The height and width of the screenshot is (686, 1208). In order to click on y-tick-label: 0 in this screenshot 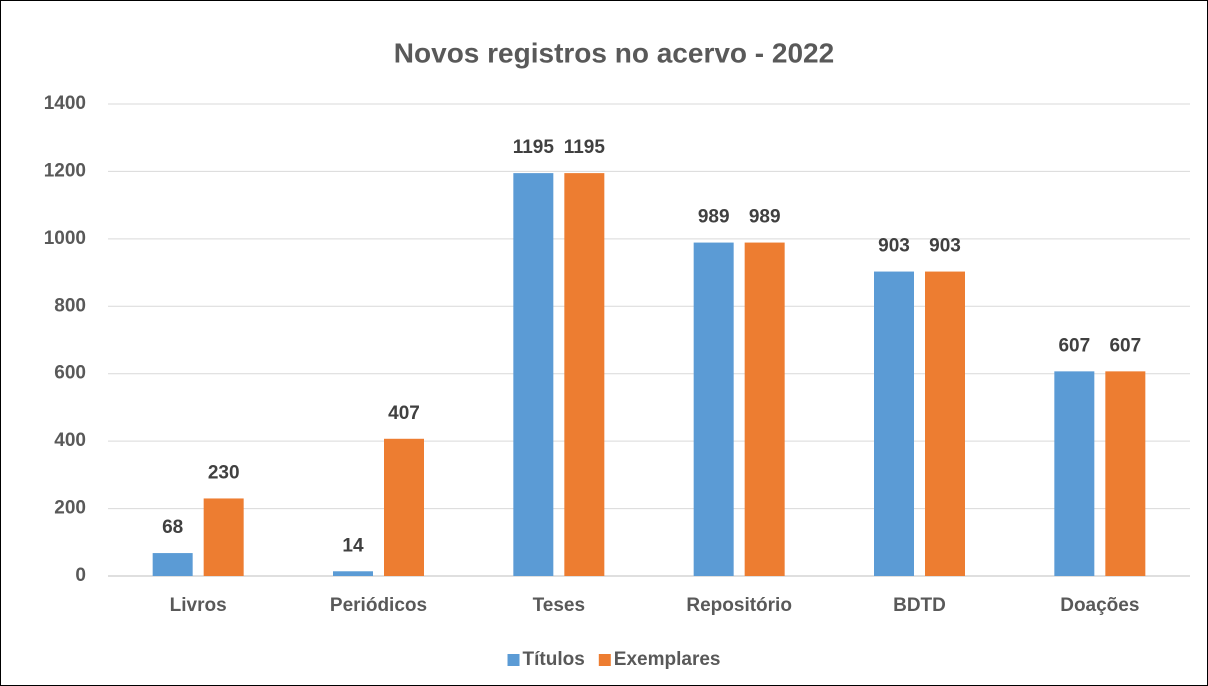, I will do `click(80, 575)`.